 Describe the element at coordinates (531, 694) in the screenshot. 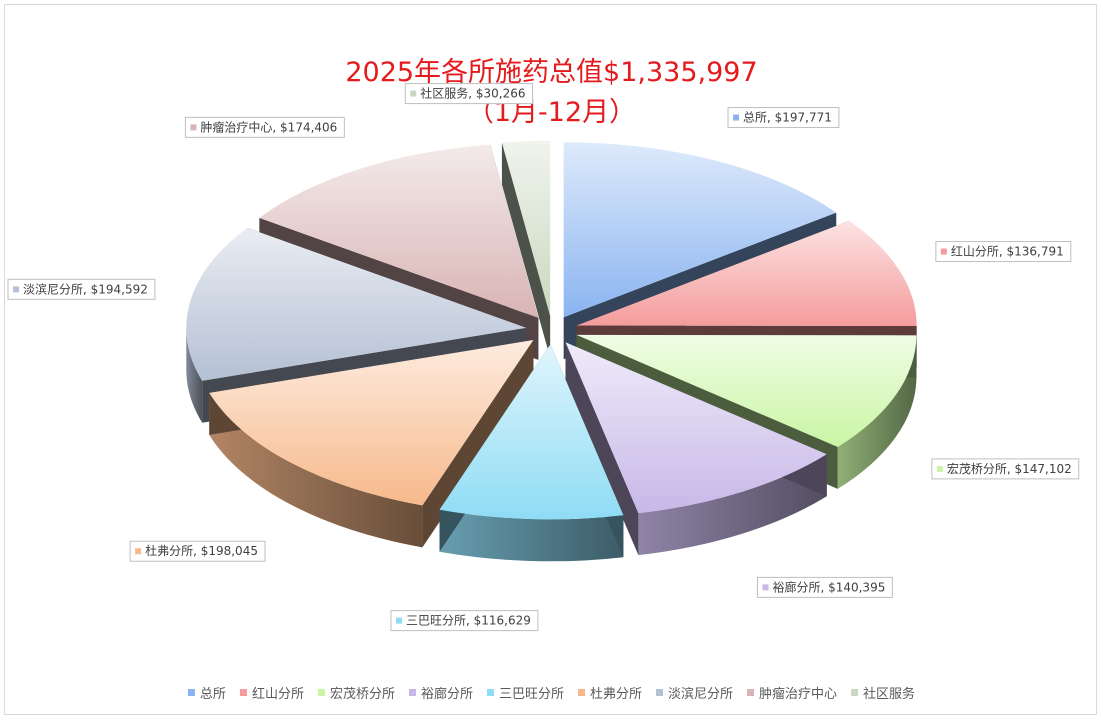

I see `svg-text: 三巴旺分所` at that location.